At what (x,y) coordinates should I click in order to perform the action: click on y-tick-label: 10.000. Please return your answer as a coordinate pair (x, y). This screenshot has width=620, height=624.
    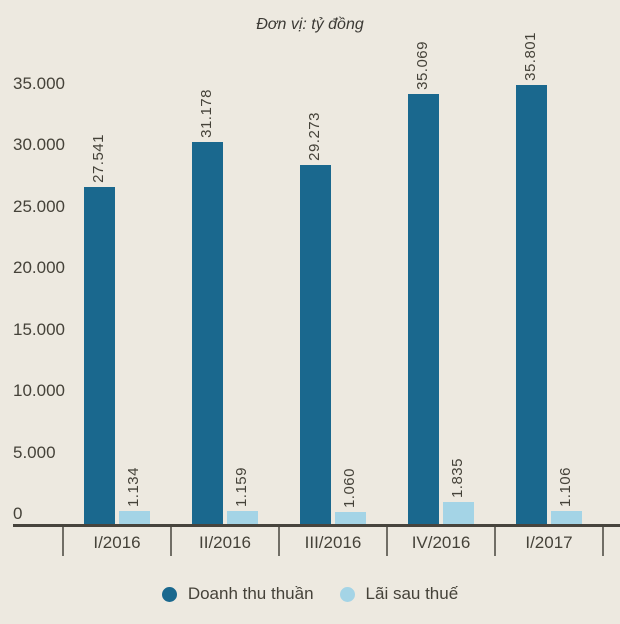
    Looking at the image, I should click on (39, 391).